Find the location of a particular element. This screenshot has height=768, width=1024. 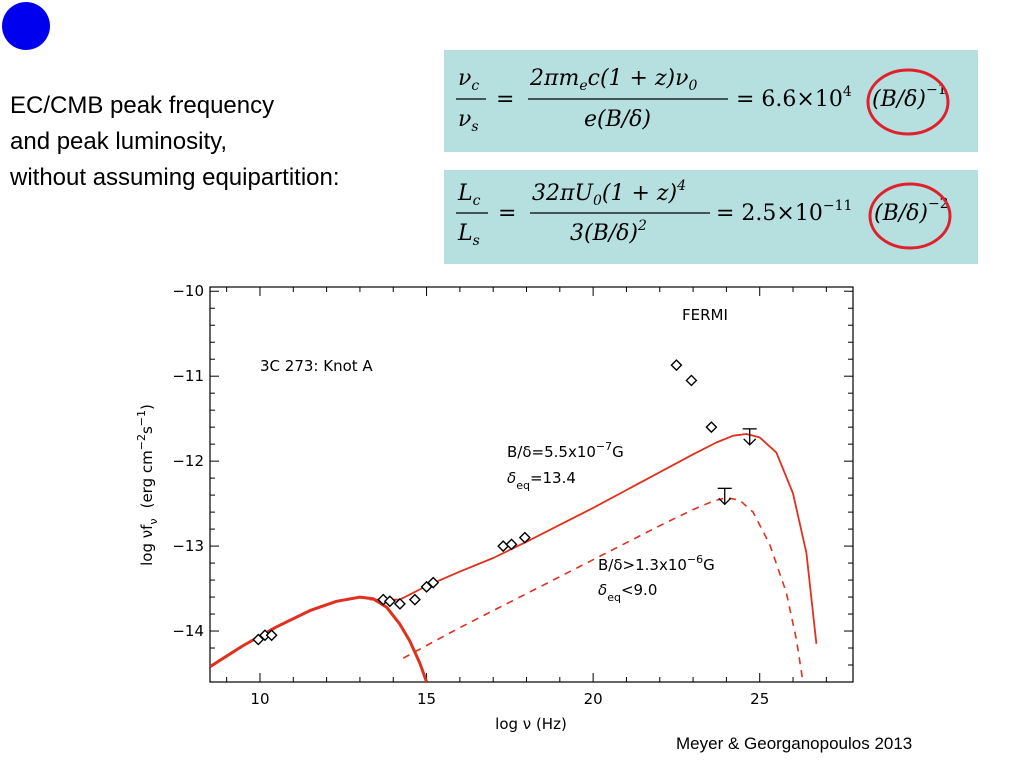

fermi-label: FERMI is located at coordinates (705, 315).